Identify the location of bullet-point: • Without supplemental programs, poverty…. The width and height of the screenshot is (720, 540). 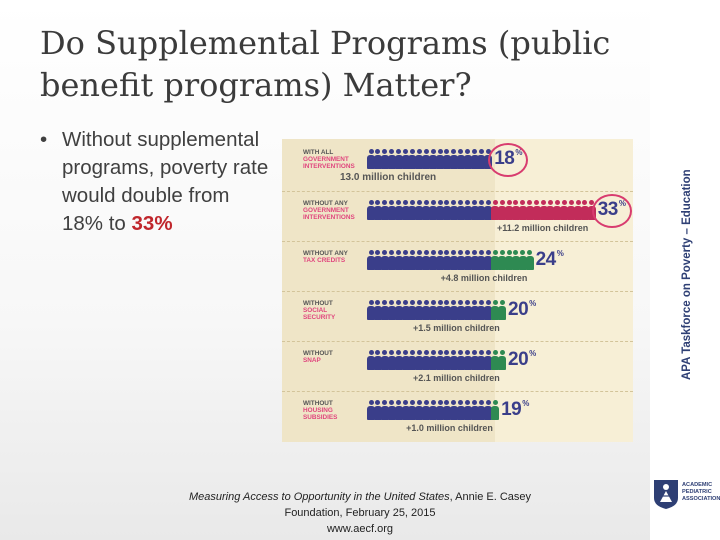
(155, 182).